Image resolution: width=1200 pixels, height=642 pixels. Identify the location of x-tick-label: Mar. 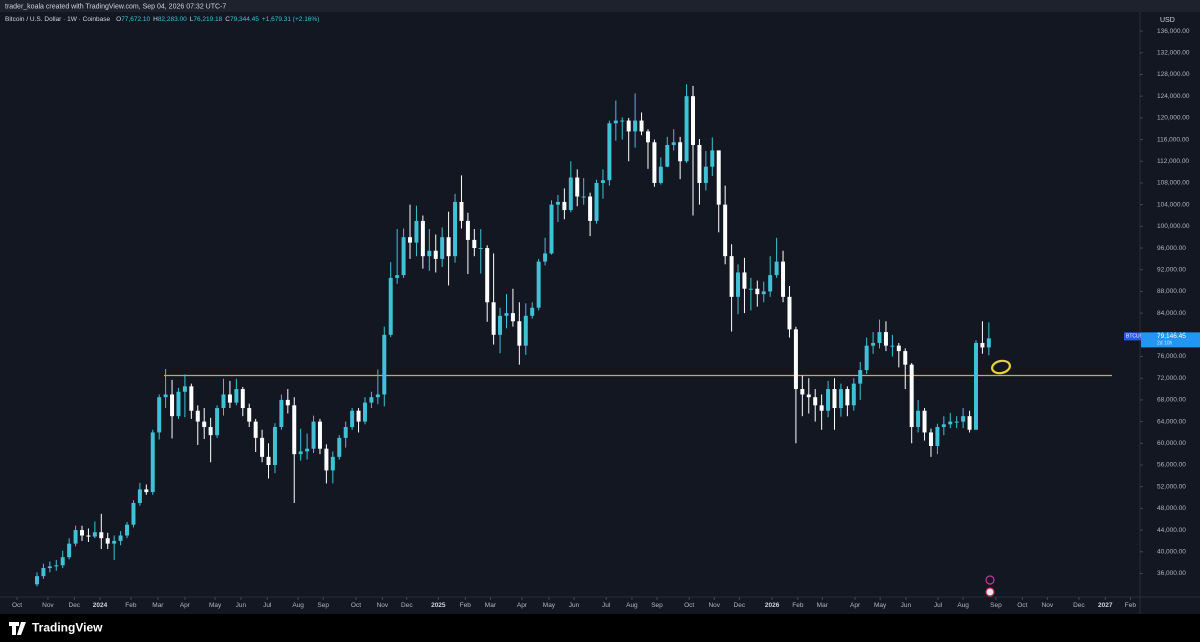
(823, 605).